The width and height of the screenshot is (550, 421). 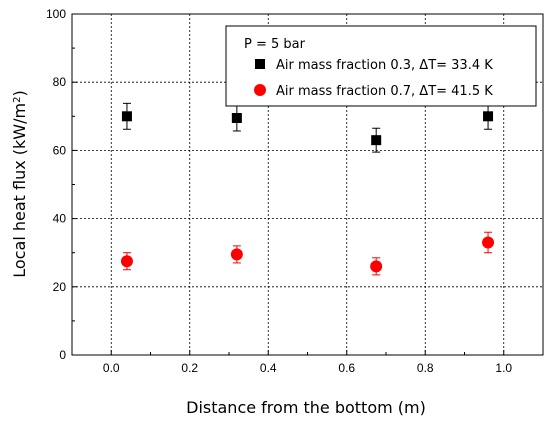 What do you see at coordinates (60, 219) in the screenshot?
I see `y-tick-label: 40` at bounding box center [60, 219].